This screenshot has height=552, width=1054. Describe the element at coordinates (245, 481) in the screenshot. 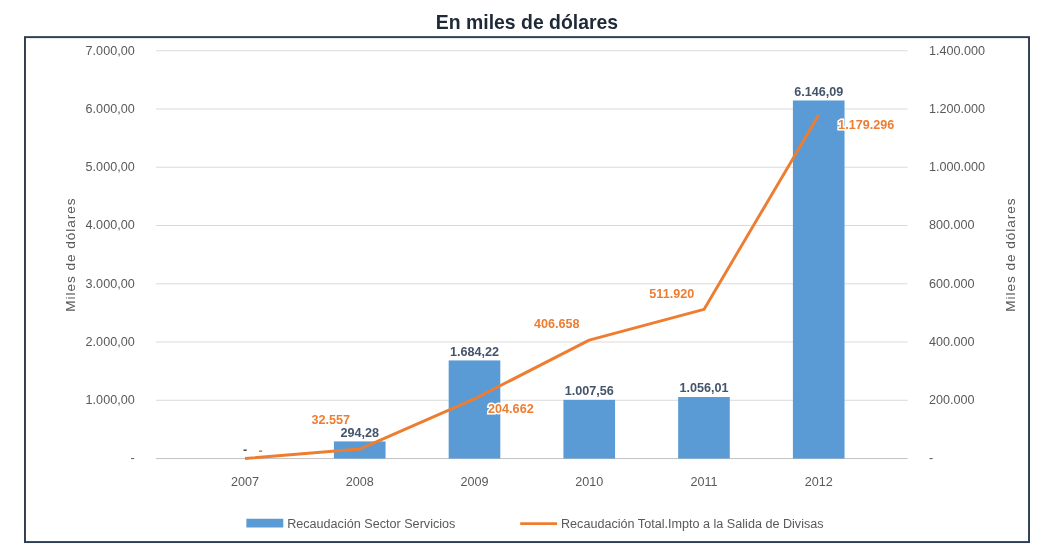

I see `x-tick-label: 2007` at that location.